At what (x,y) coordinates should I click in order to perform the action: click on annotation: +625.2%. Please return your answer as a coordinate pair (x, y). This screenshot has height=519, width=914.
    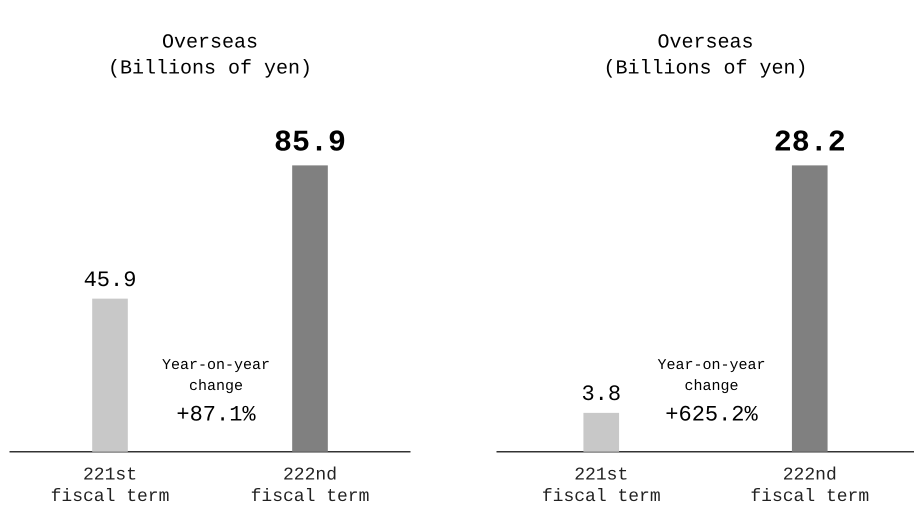
    Looking at the image, I should click on (711, 415).